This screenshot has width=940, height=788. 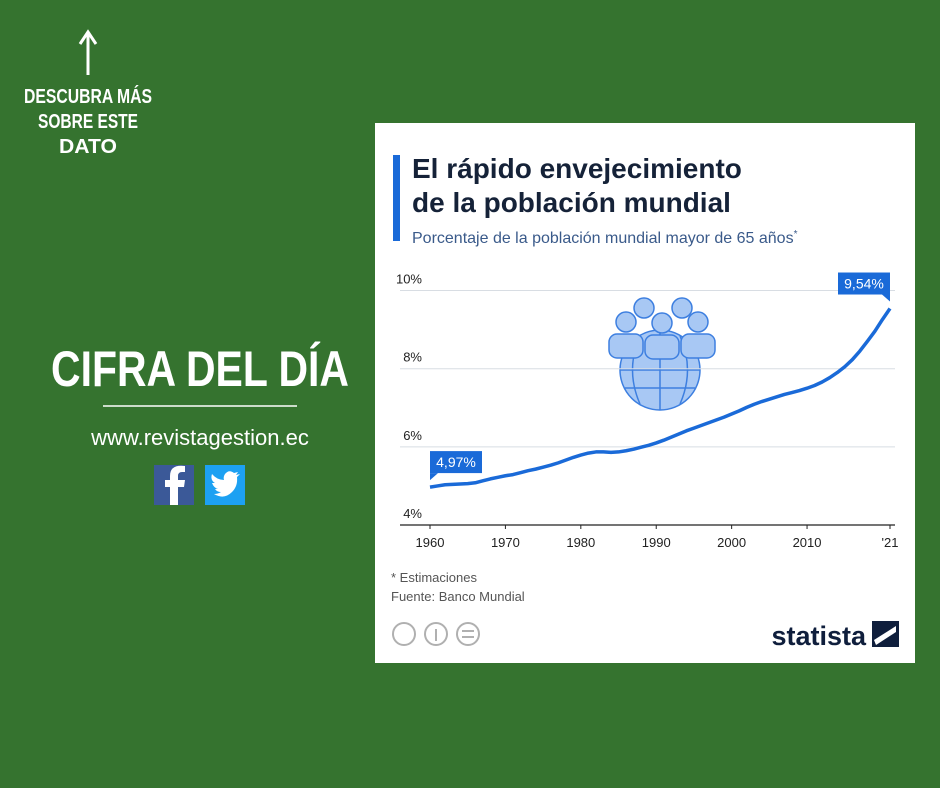 What do you see at coordinates (807, 542) in the screenshot?
I see `x-tick-label: 2010` at bounding box center [807, 542].